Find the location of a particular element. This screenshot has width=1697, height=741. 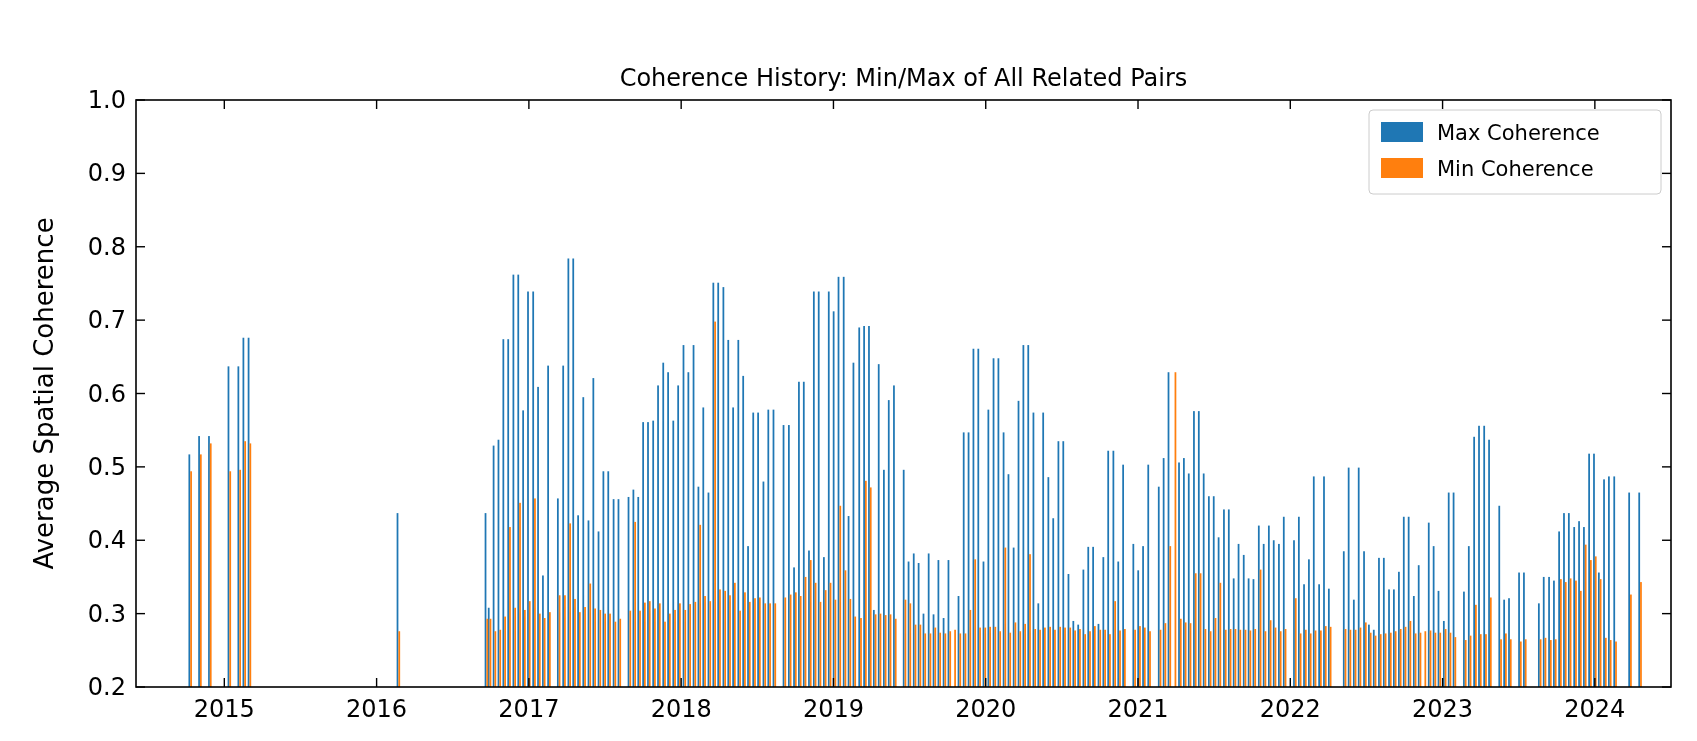

y-tick-label: 1.0 is located at coordinates (106, 100).